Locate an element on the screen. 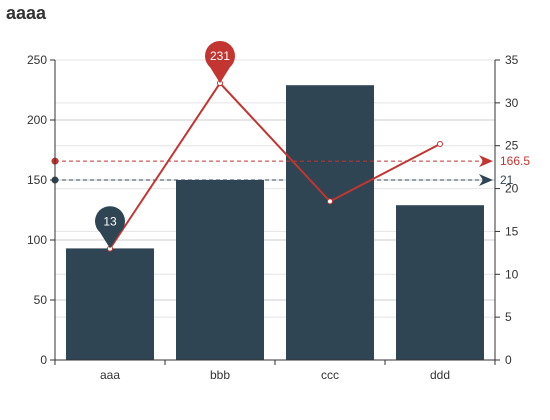 This screenshot has height=420, width=550. y-right-tick-label: 0 is located at coordinates (508, 360).